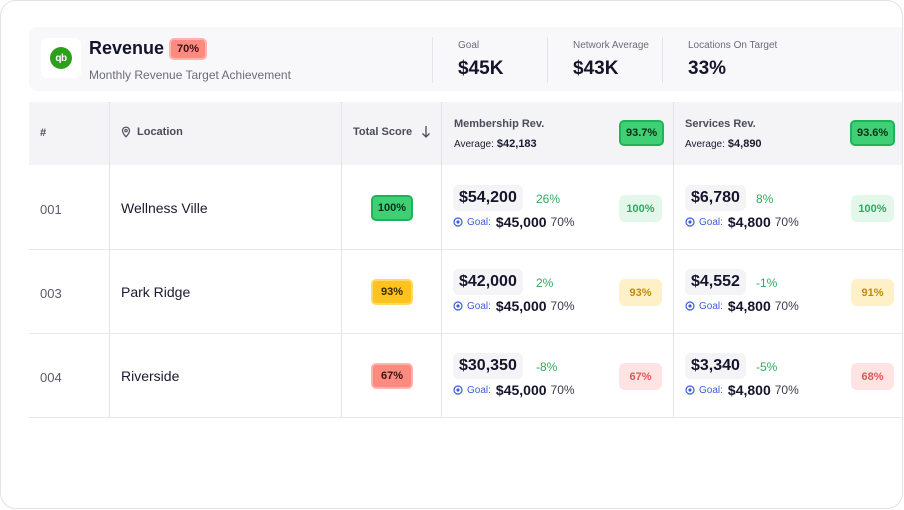 Image resolution: width=904 pixels, height=510 pixels. I want to click on services-change: -1%, so click(767, 283).